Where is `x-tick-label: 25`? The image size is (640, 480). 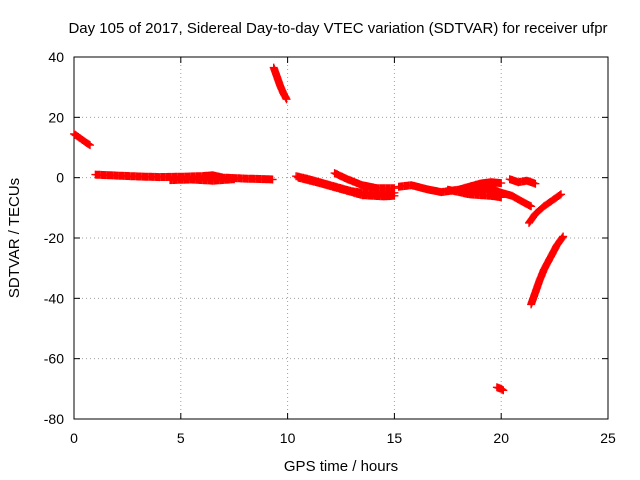
x-tick-label: 25 is located at coordinates (608, 438).